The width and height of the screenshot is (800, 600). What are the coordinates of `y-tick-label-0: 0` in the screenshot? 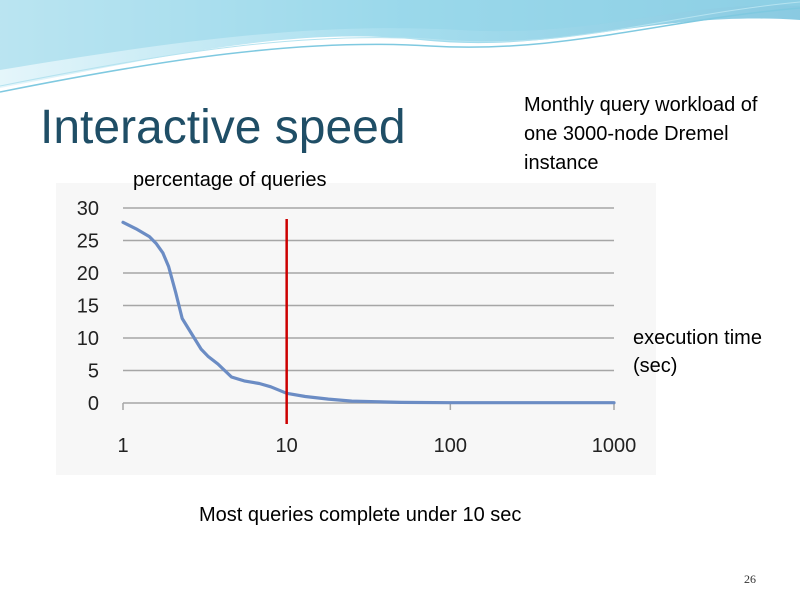 It's located at (93, 404).